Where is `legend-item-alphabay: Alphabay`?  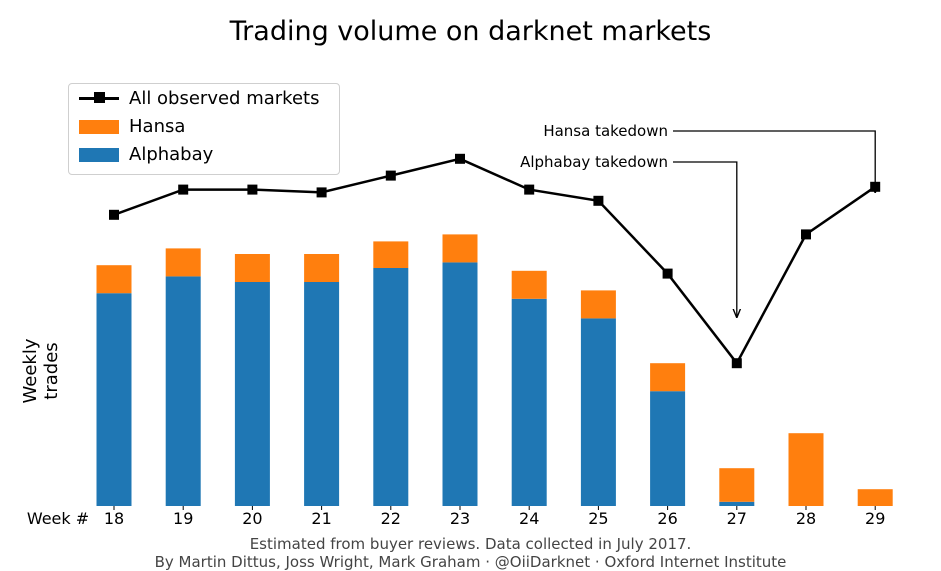 legend-item-alphabay: Alphabay is located at coordinates (204, 155).